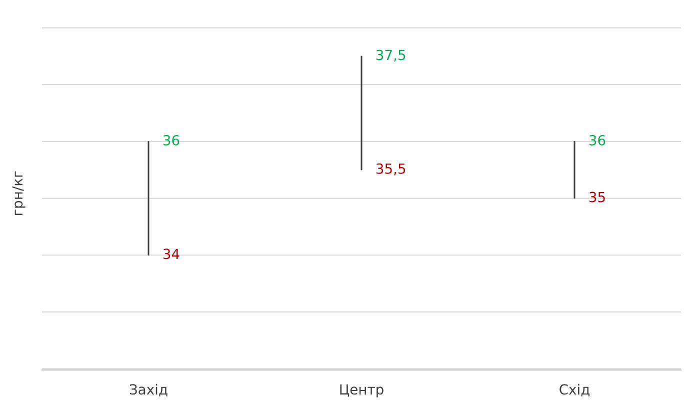  I want to click on annotation: 35,5, so click(391, 169).